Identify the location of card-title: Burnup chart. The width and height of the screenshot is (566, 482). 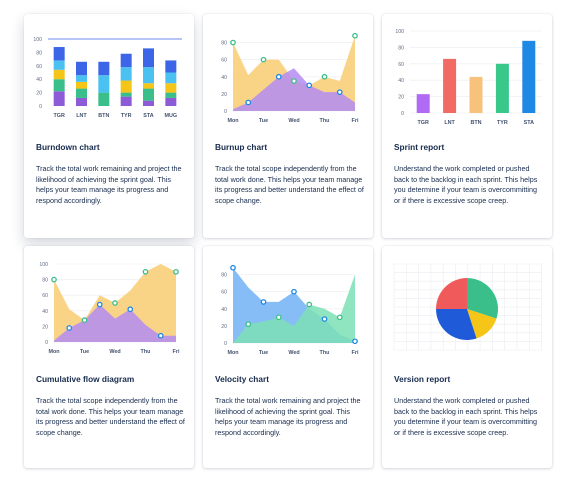
(241, 147).